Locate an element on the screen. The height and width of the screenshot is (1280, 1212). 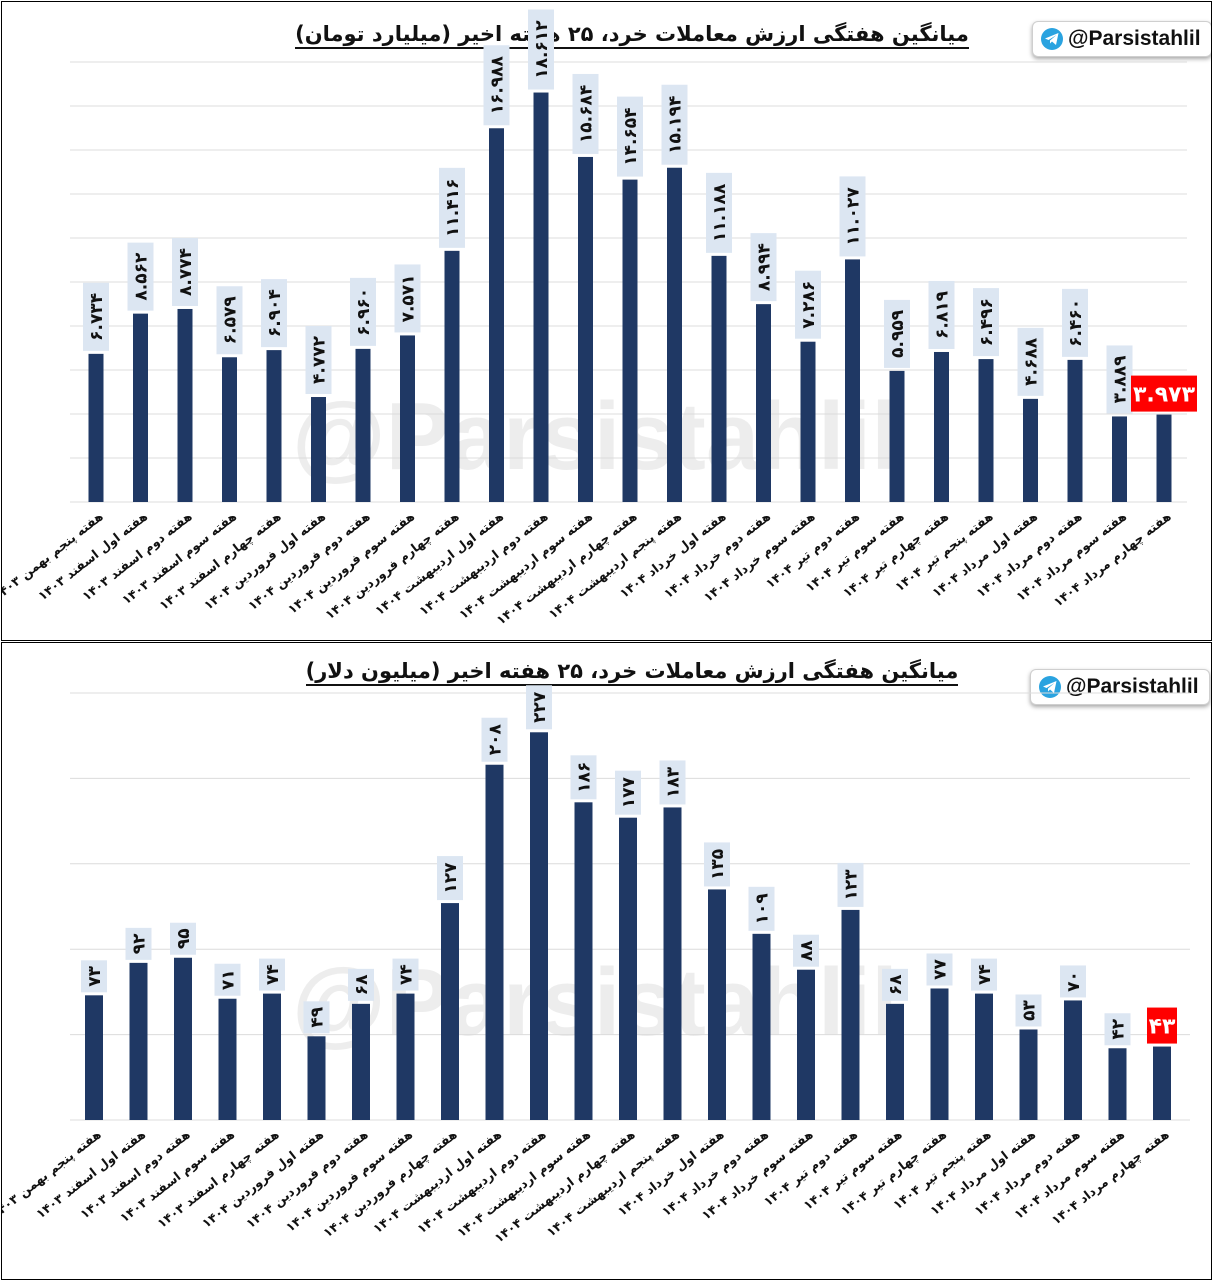
data-label: ۱۲۷ is located at coordinates (450, 878).